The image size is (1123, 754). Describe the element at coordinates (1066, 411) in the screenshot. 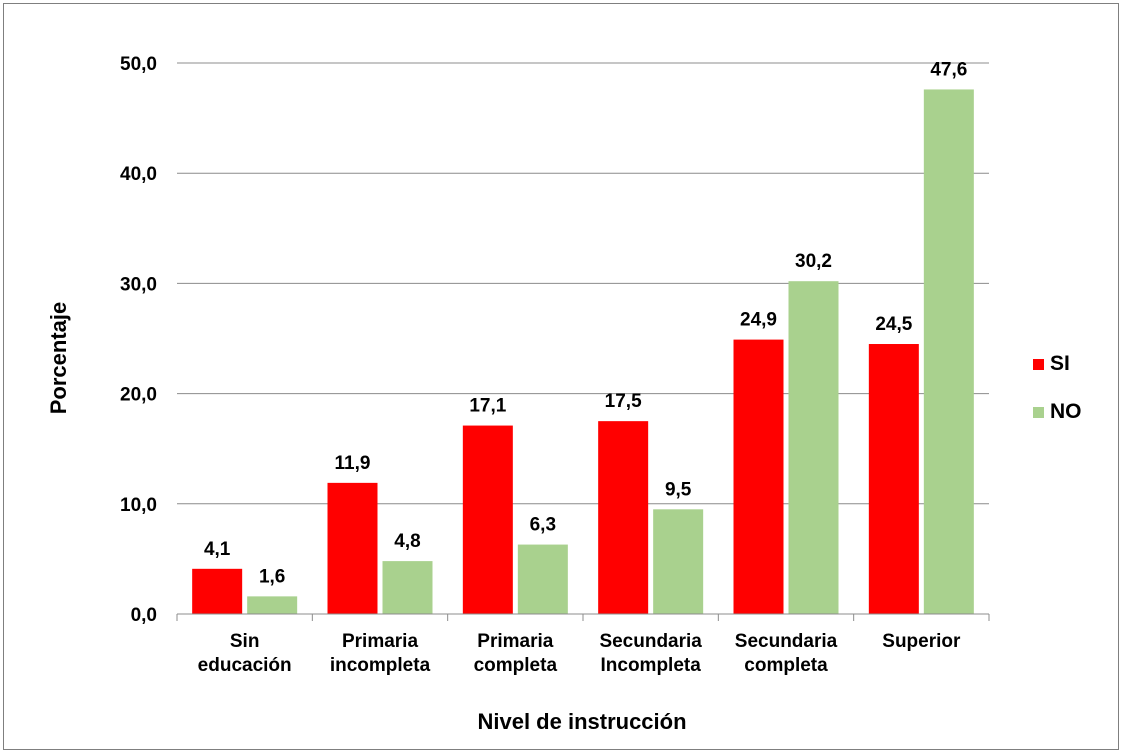

I see `legend-label-no: NO` at that location.